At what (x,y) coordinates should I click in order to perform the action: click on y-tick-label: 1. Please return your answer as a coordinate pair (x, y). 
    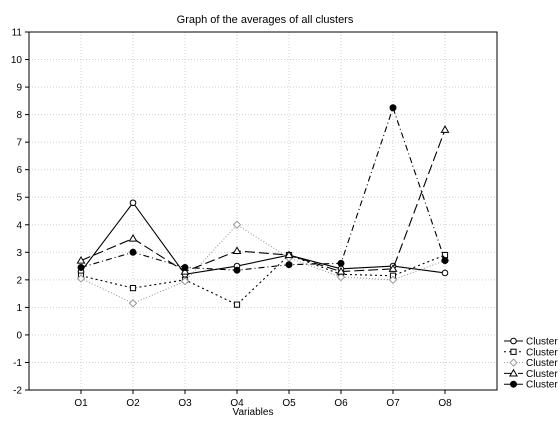
    Looking at the image, I should click on (19, 308).